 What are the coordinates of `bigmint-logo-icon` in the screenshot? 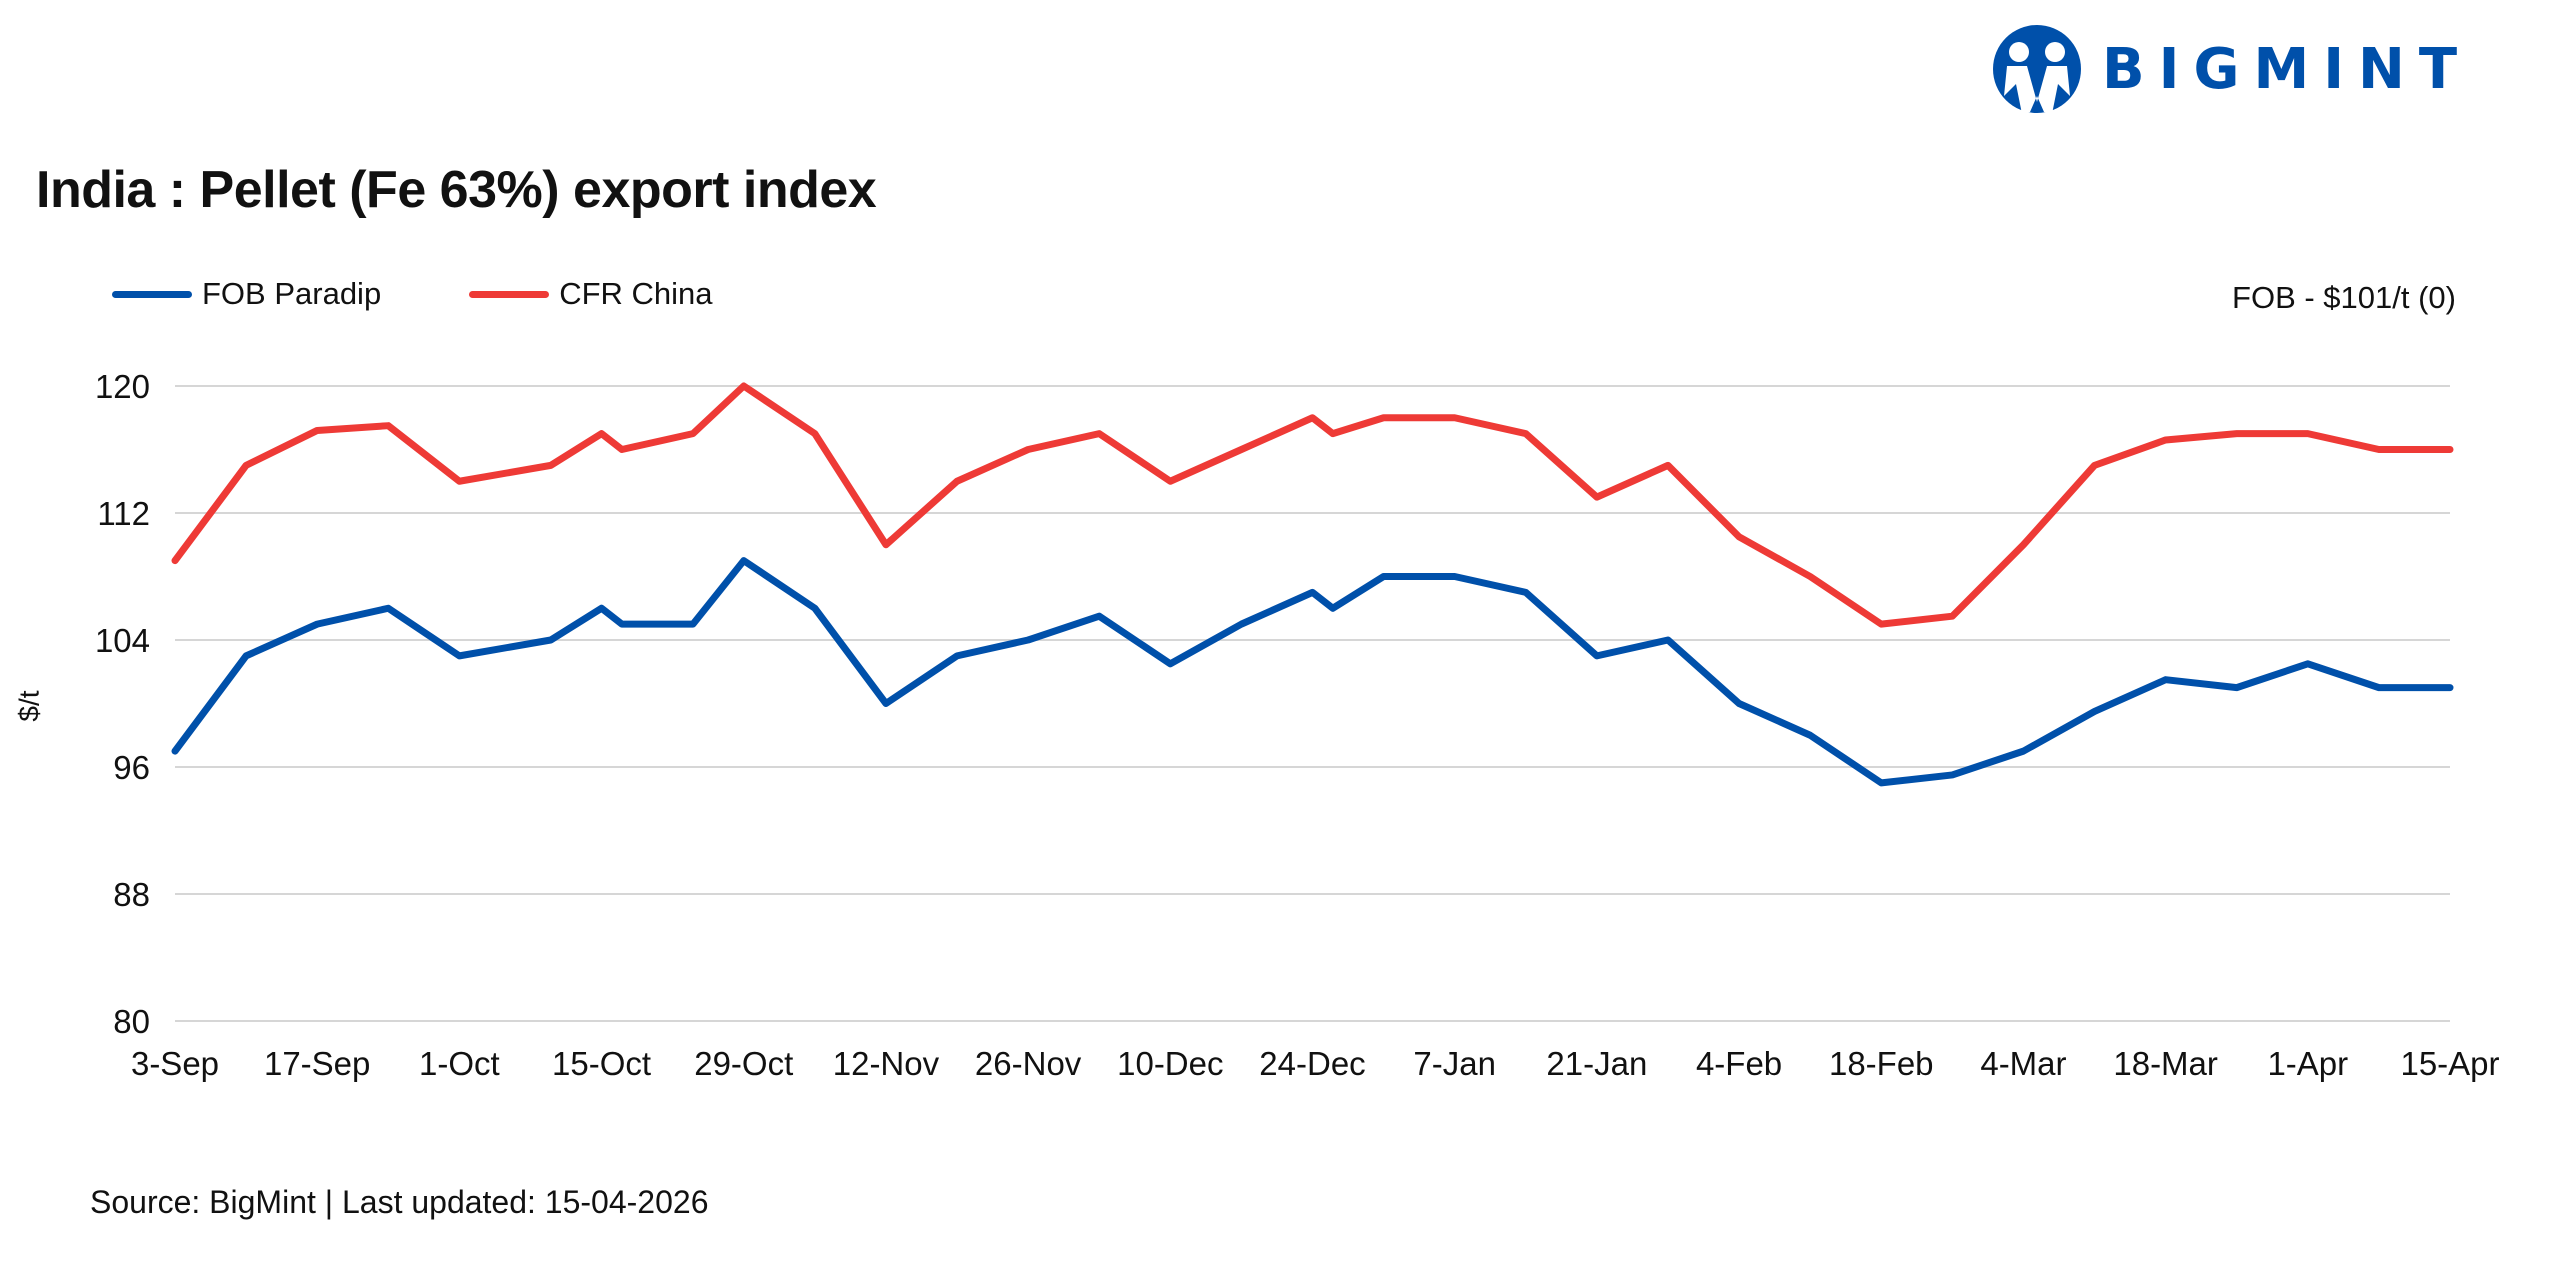 It's located at (2037, 69).